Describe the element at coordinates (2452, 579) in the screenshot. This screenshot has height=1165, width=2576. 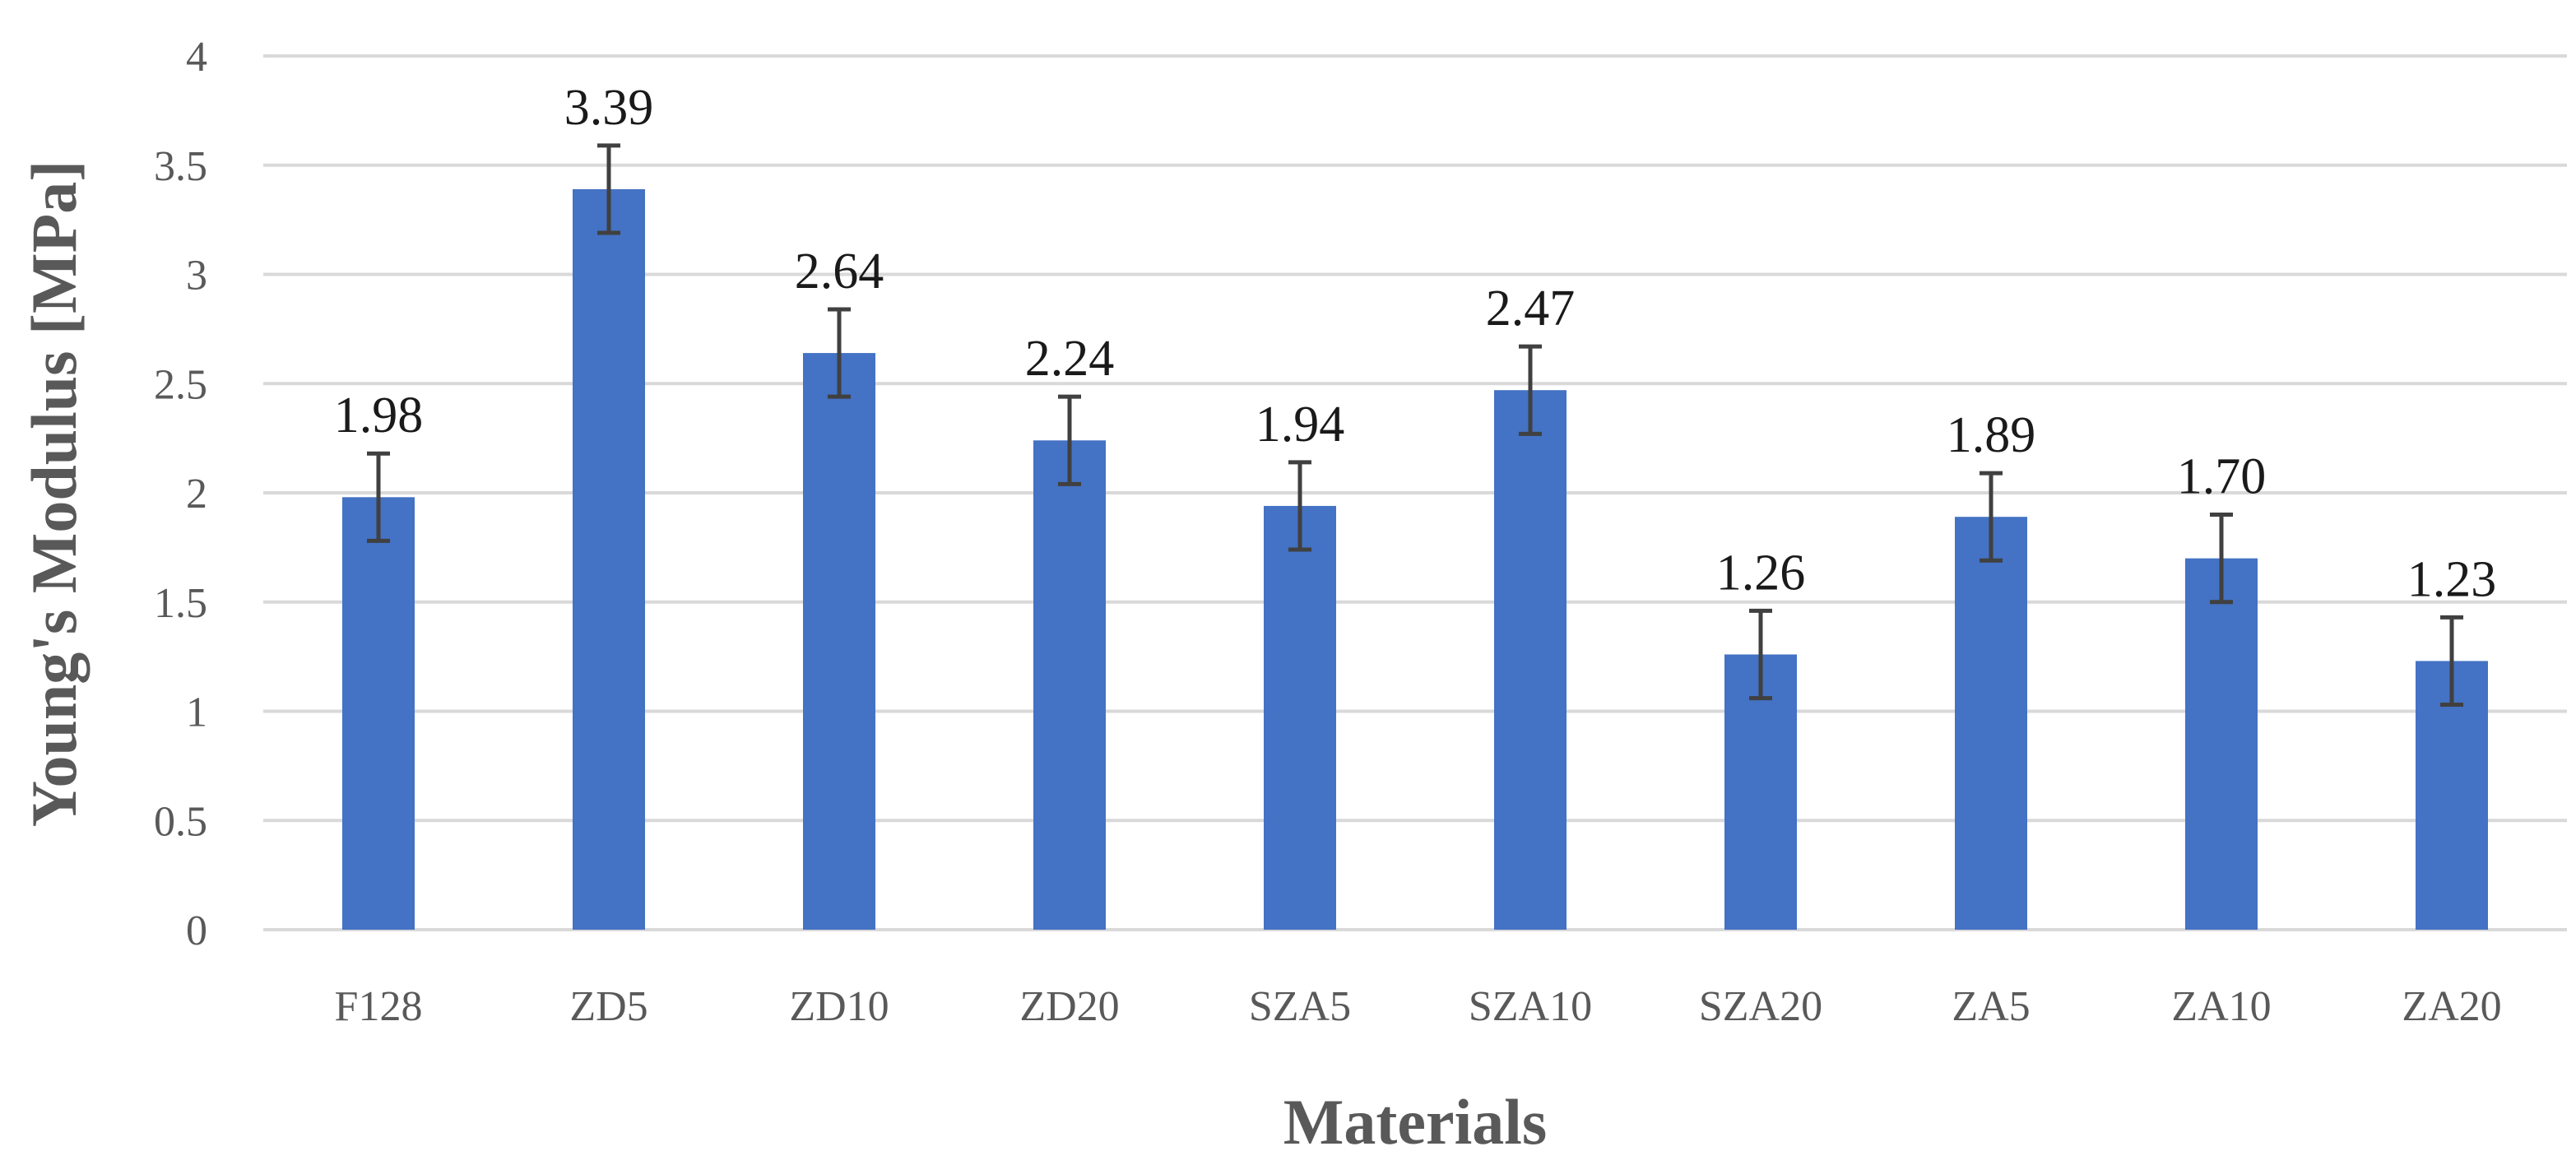
I see `data-label-za20: 1.23` at that location.